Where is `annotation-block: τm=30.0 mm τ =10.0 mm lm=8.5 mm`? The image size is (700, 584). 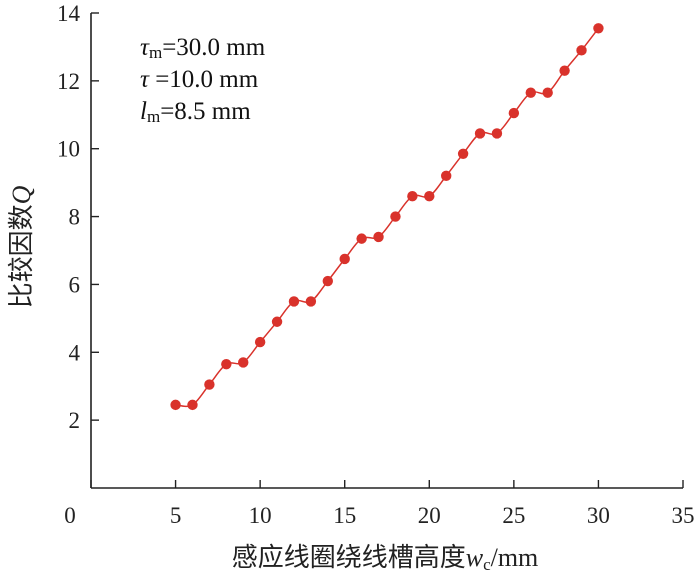 annotation-block: τm=30.0 mm τ =10.0 mm lm=8.5 mm is located at coordinates (203, 80).